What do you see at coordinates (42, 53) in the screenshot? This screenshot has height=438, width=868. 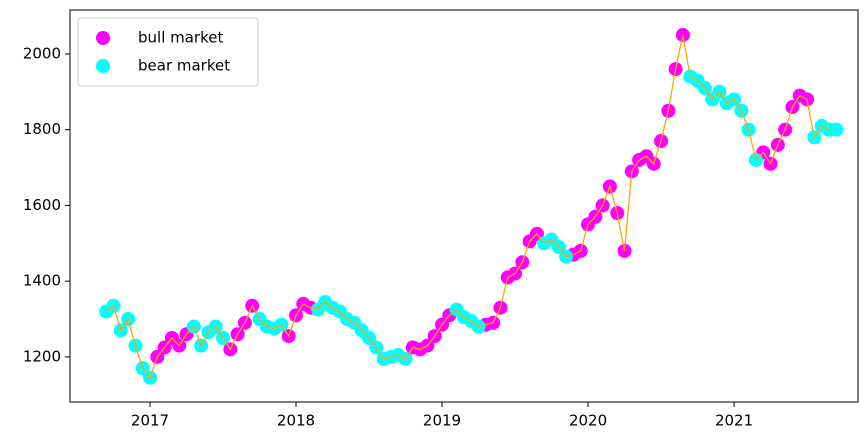 I see `y-tick-label: 2000` at bounding box center [42, 53].